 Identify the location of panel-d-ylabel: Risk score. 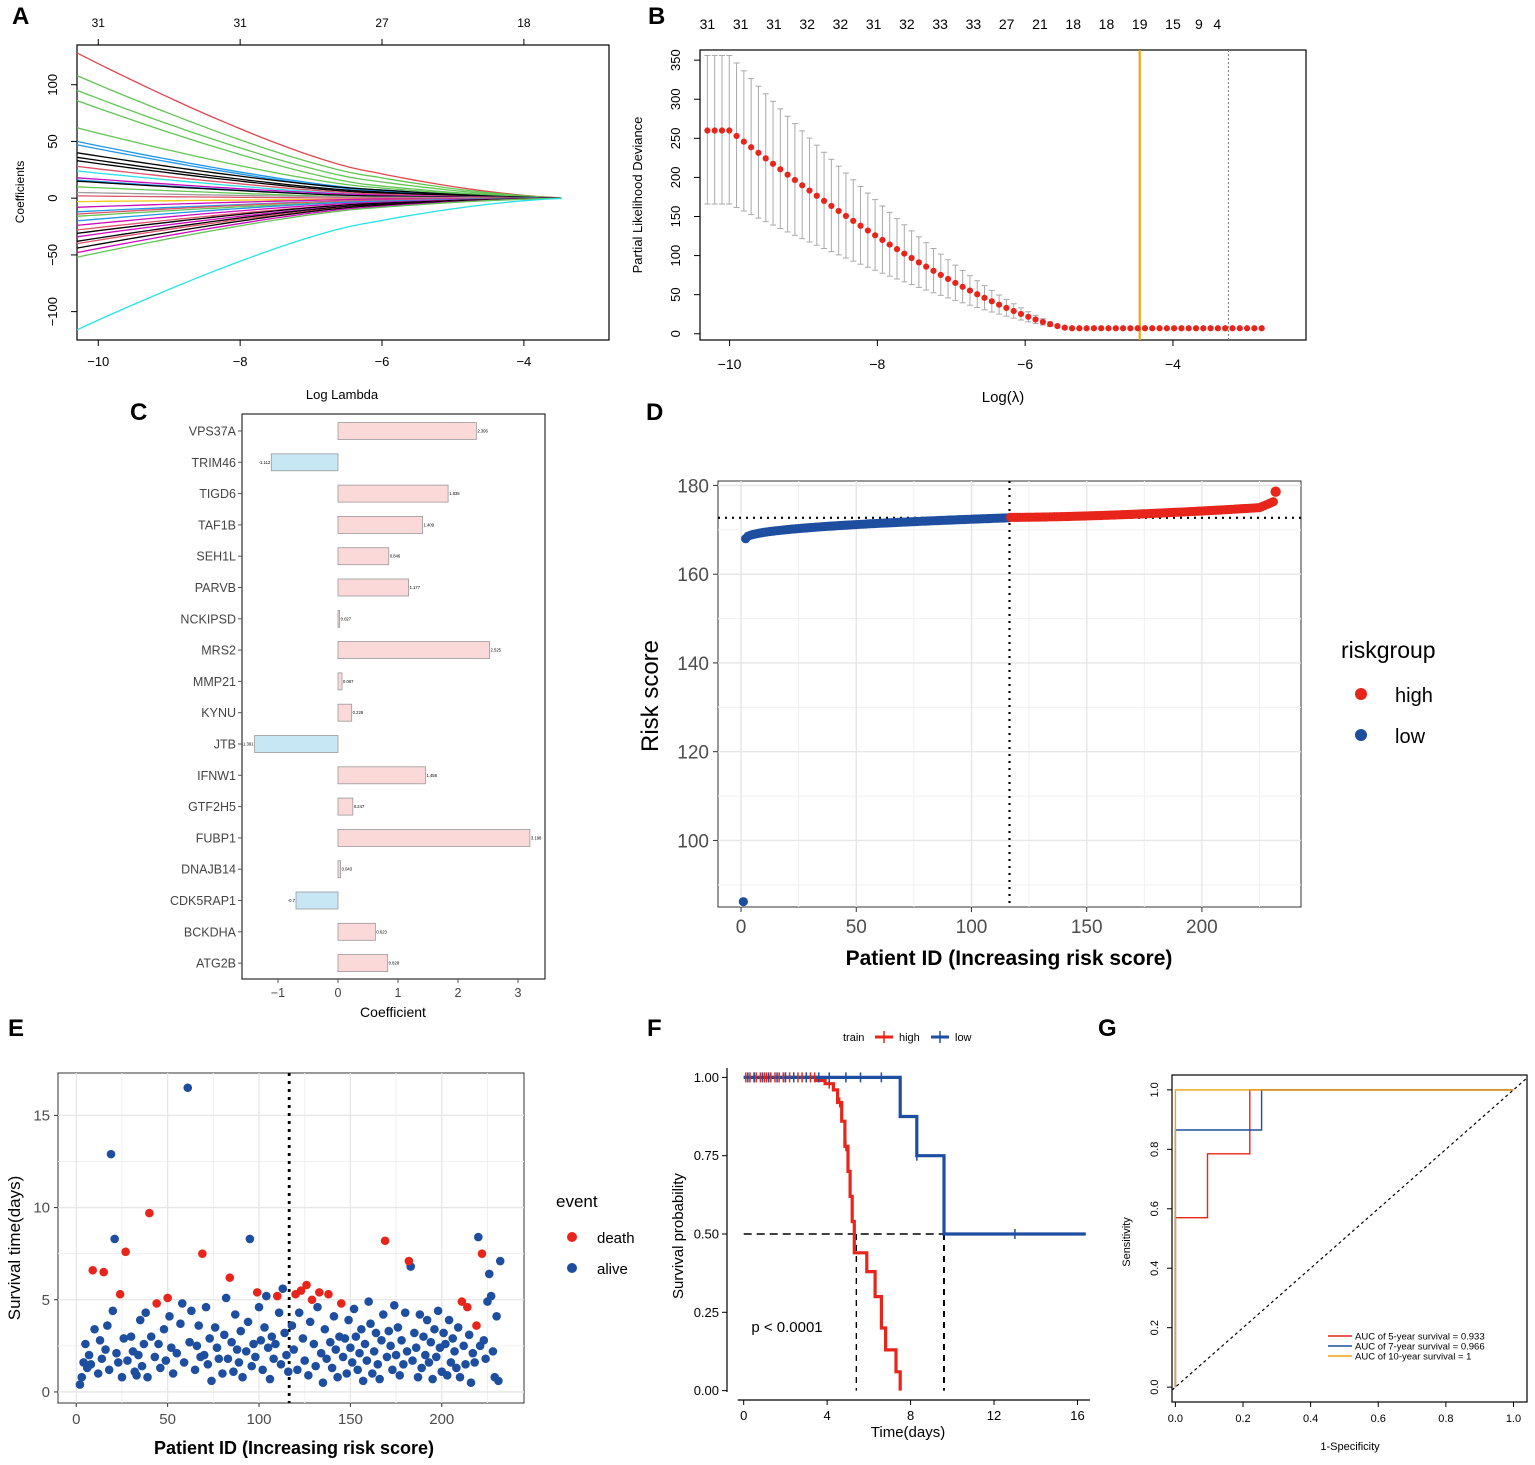
(650, 696).